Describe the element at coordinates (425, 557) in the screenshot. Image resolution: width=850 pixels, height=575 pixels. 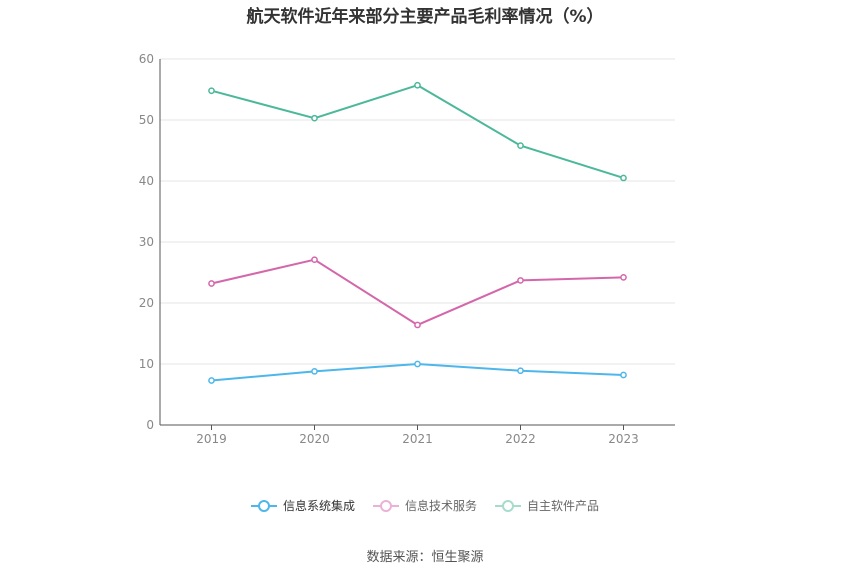
I see `data-source-note: 数据来源：恒生聚源` at that location.